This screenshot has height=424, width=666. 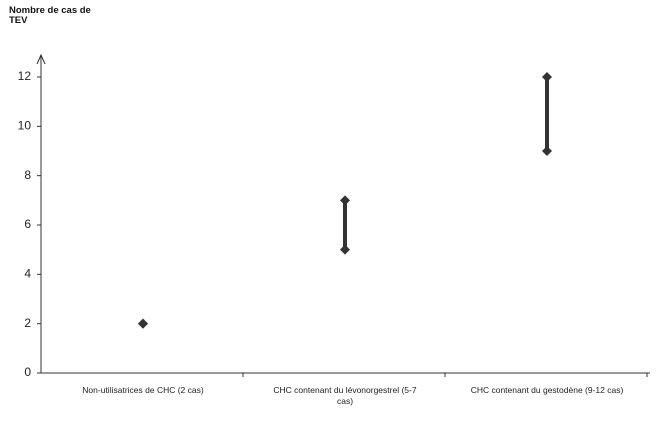 I want to click on x-tick-label: CHC contenant du gestodène (9-12 cas), so click(x=547, y=390).